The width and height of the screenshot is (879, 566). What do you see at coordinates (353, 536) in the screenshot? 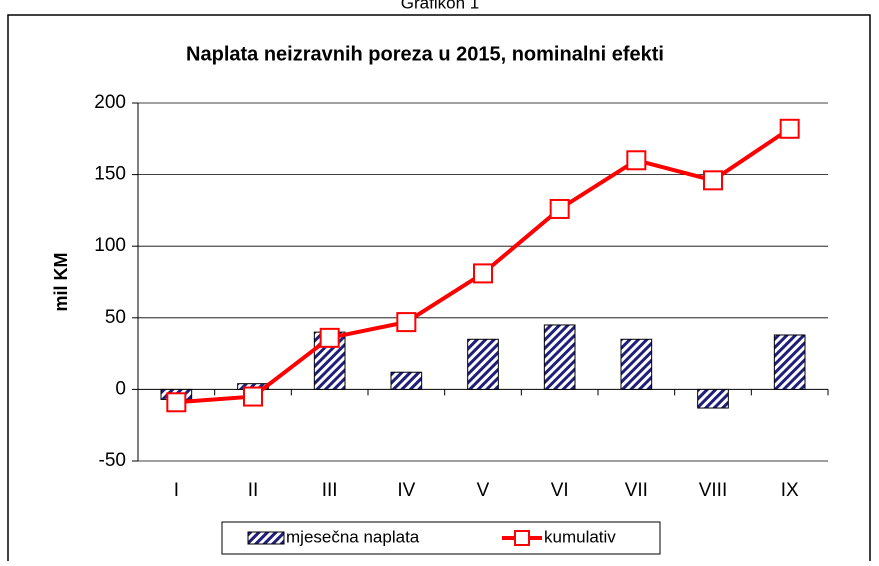
I see `legend-label: mjesečna naplata` at bounding box center [353, 536].